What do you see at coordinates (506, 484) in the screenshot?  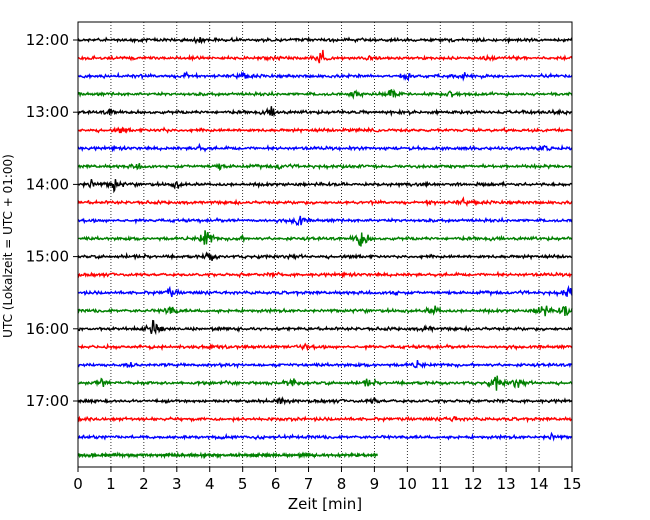 I see `x-tick-label: 13` at bounding box center [506, 484].